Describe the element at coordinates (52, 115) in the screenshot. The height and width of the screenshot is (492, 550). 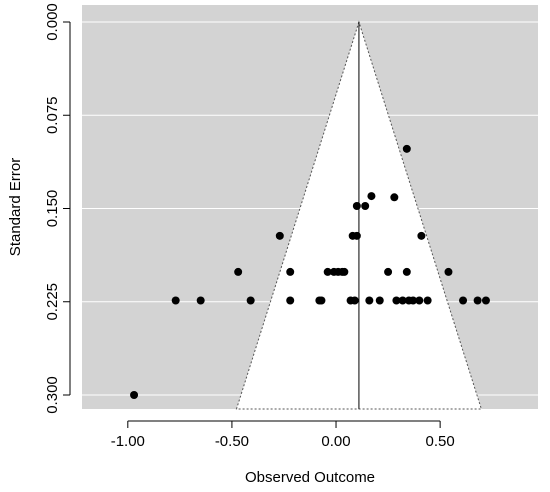
I see `y-tick-label: 0.075` at that location.